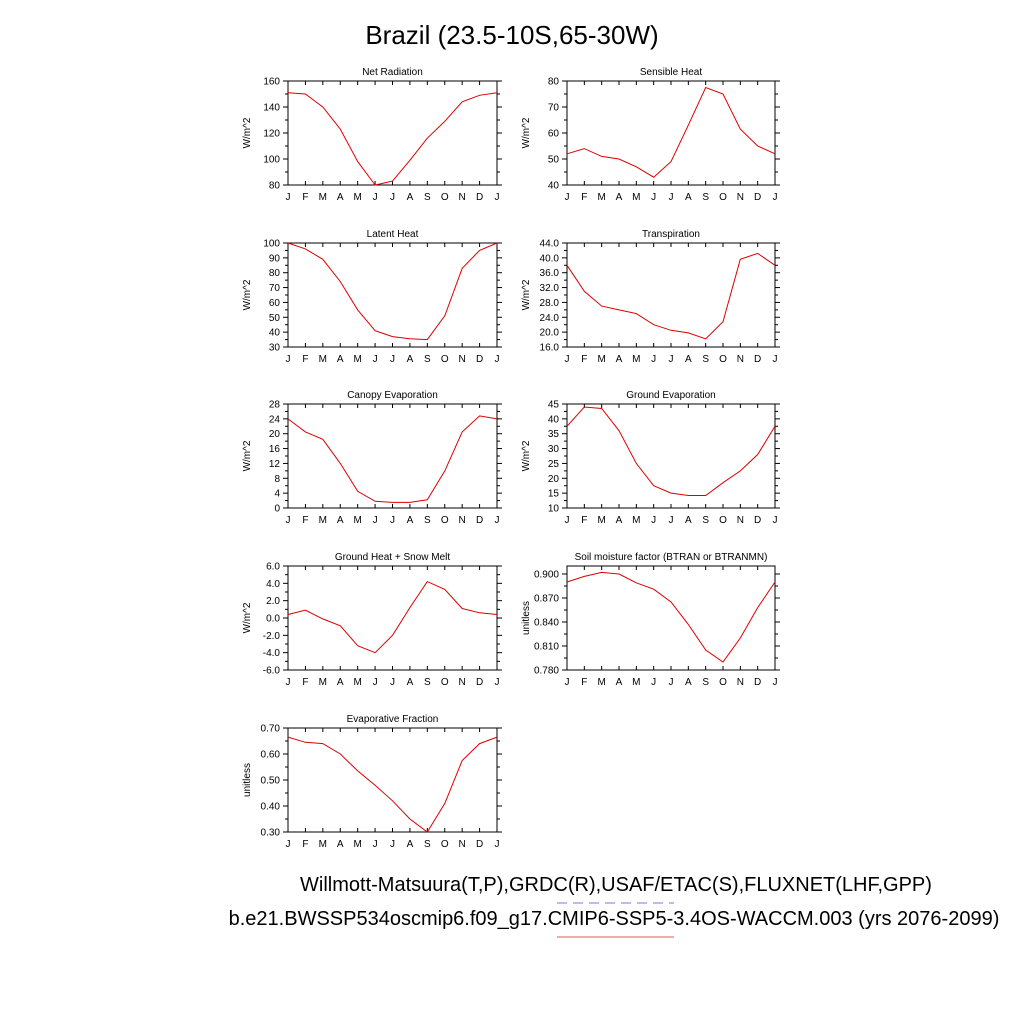  What do you see at coordinates (671, 234) in the screenshot?
I see `transpiration-title: Transpiration` at bounding box center [671, 234].